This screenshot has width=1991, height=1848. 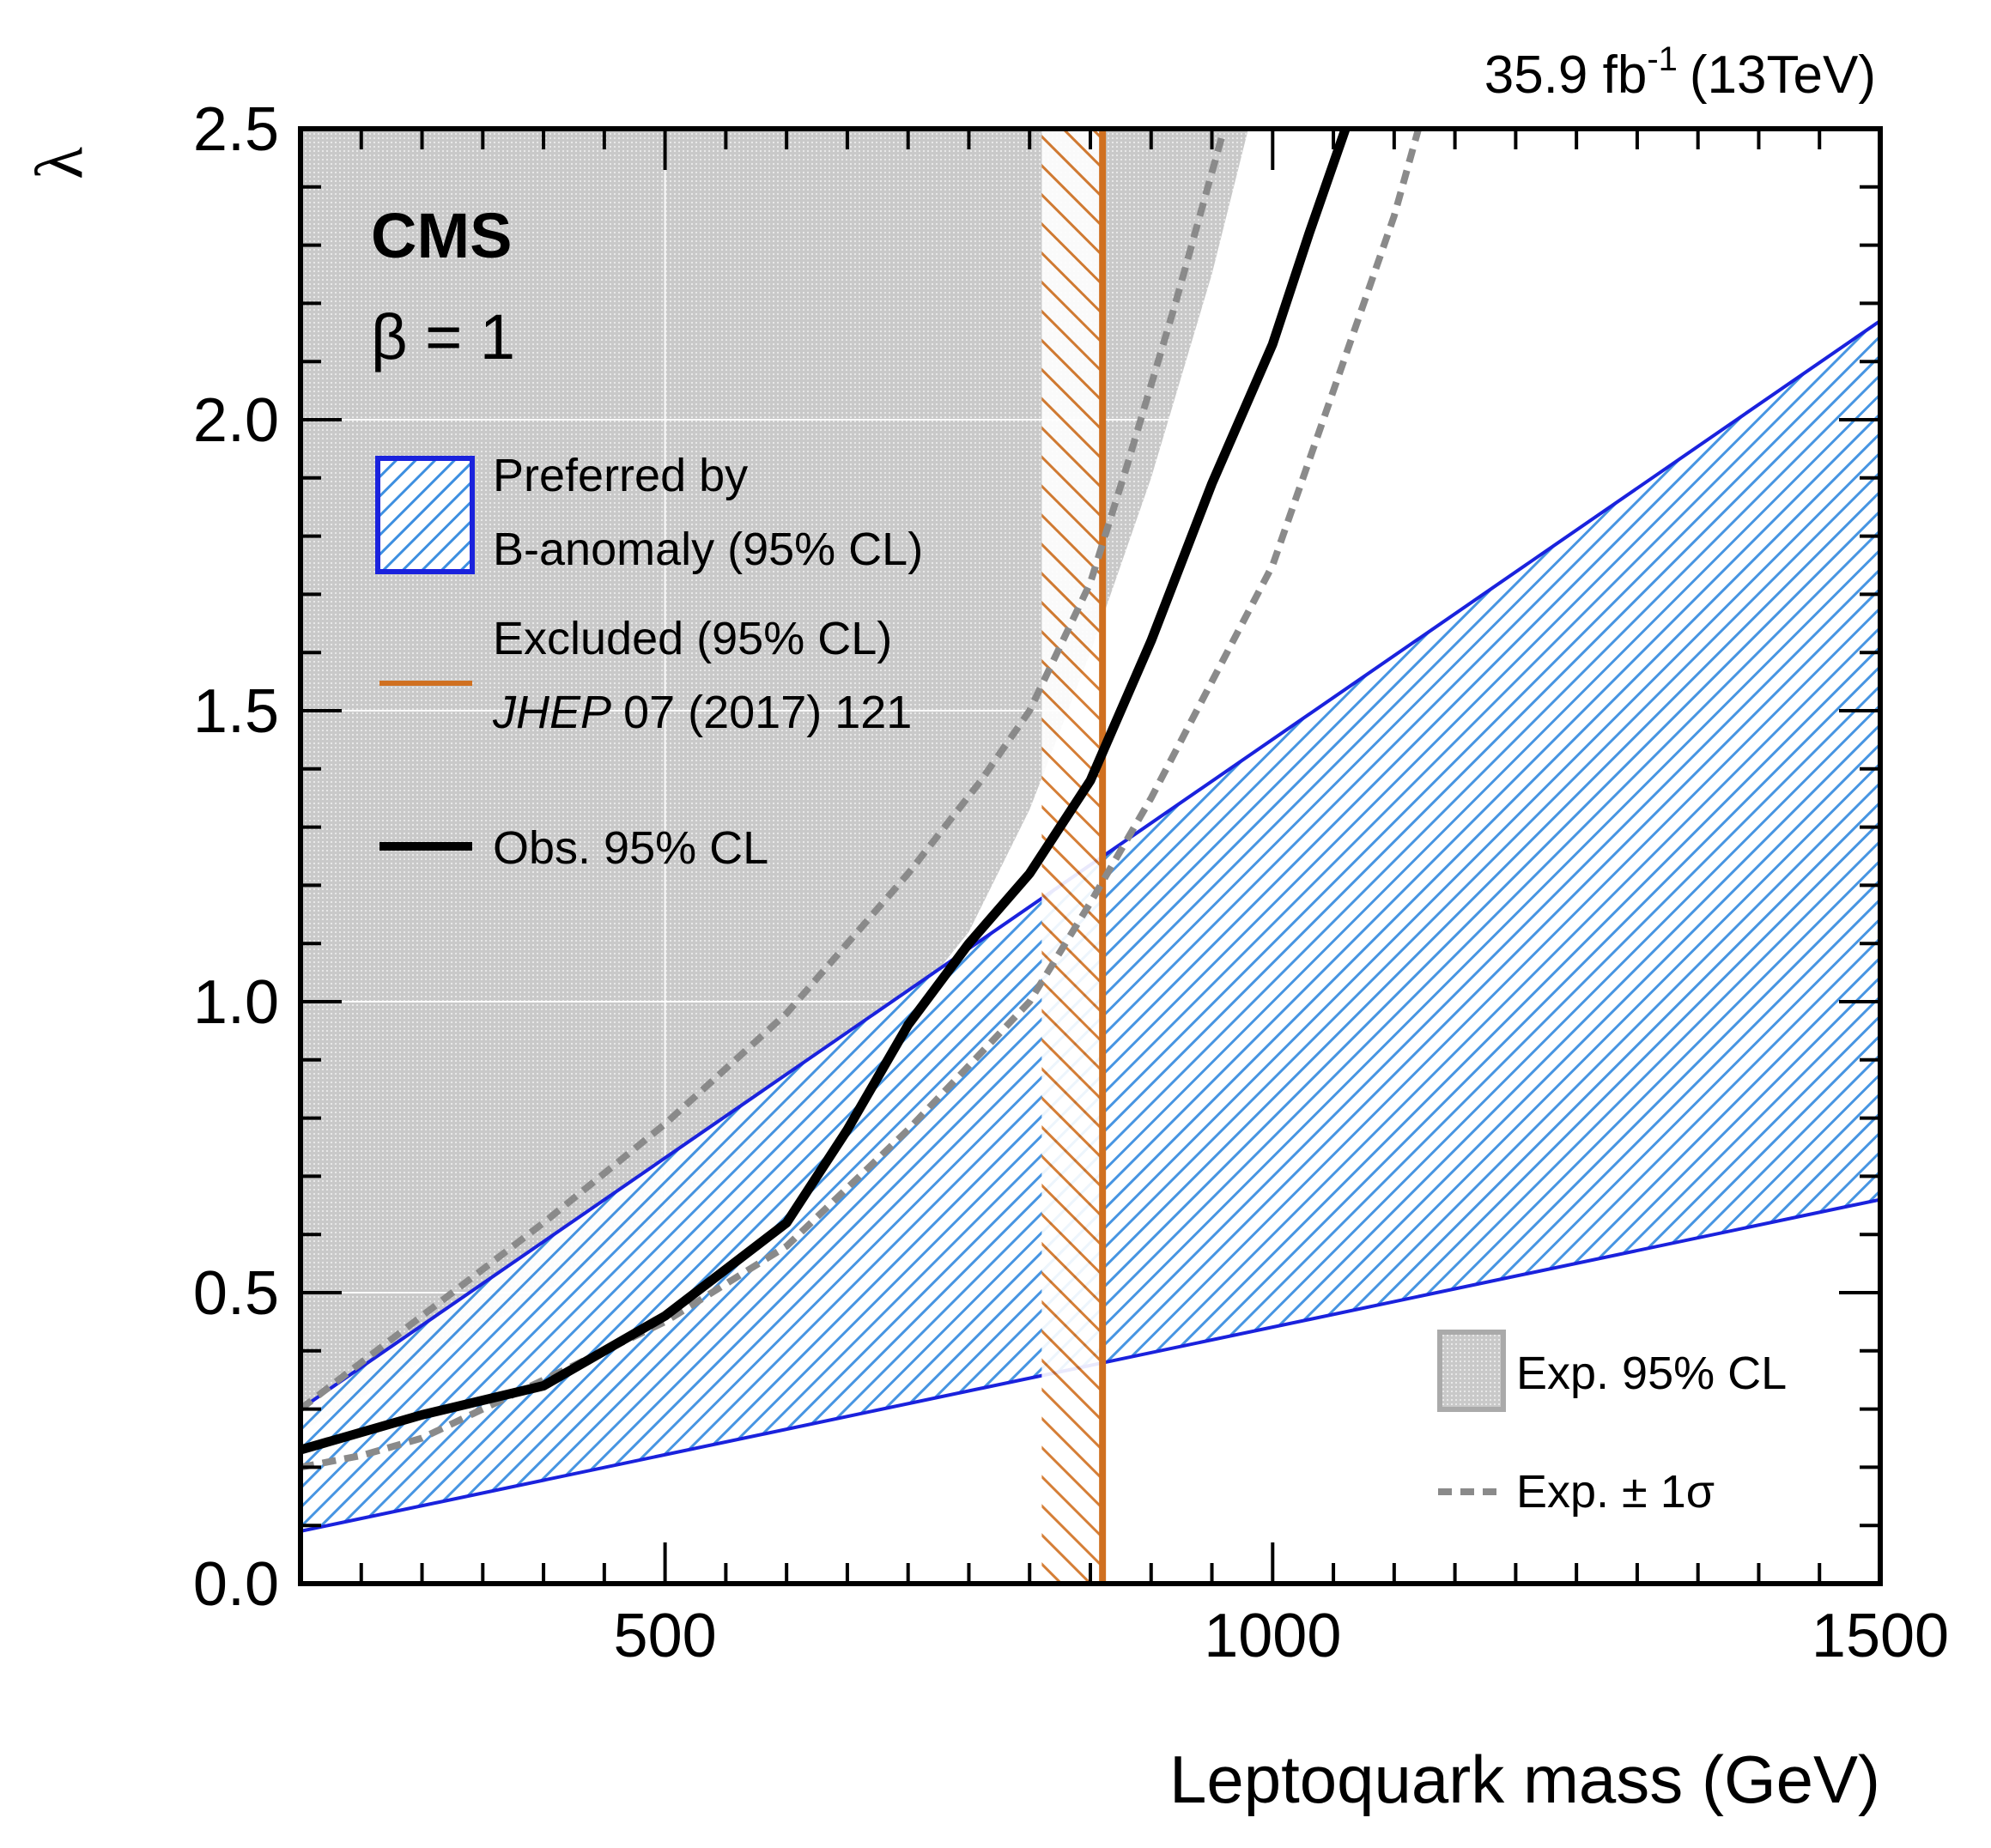 What do you see at coordinates (1615, 1492) in the screenshot?
I see `legend-label-expected-pm: Exp. ± 1σ` at bounding box center [1615, 1492].